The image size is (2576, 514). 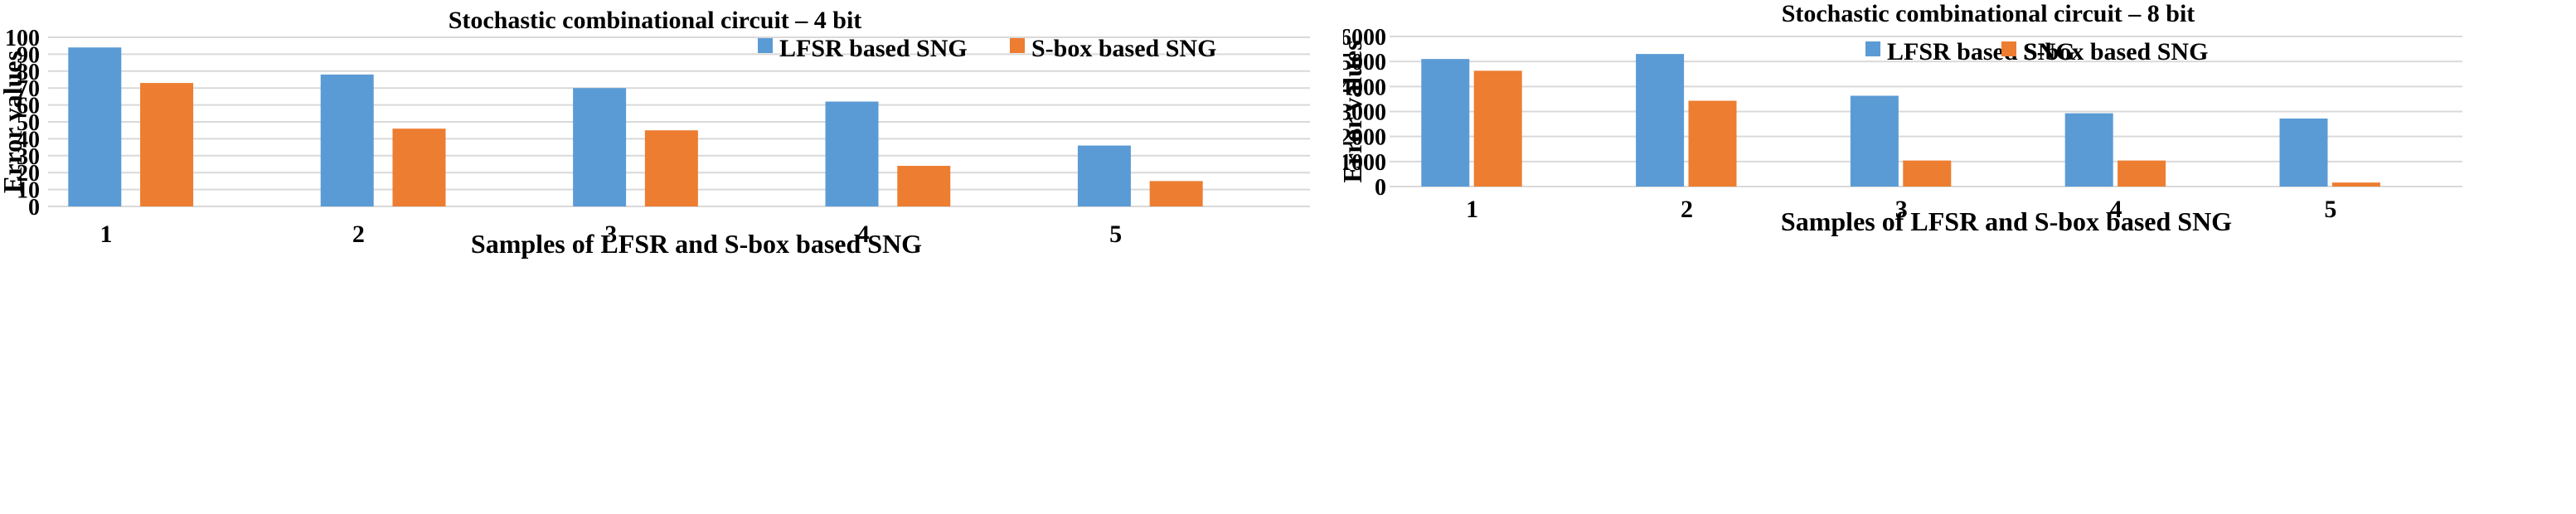 What do you see at coordinates (1364, 163) in the screenshot?
I see `y-tick-label: 1000` at bounding box center [1364, 163].